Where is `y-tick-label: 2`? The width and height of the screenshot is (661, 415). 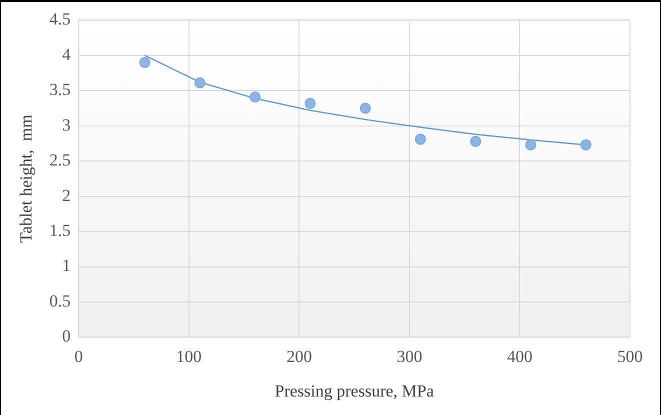
y-tick-label: 2 is located at coordinates (66, 195).